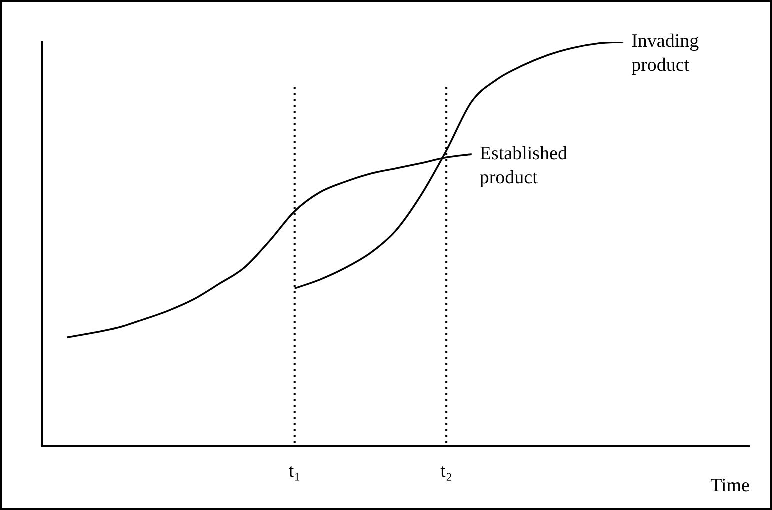  I want to click on x-tick-label: t₂, so click(446, 471).